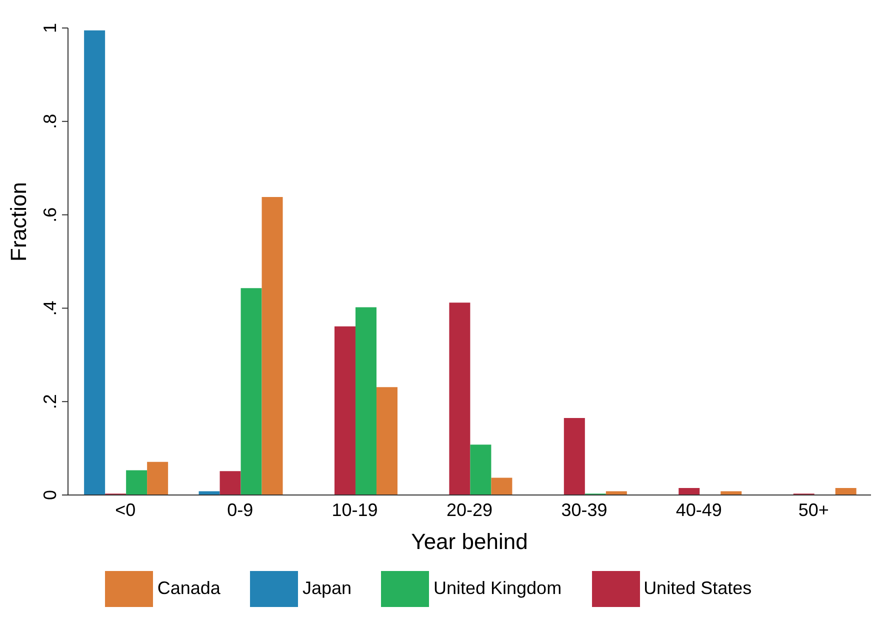  I want to click on y-tick-label: .2, so click(50, 402).